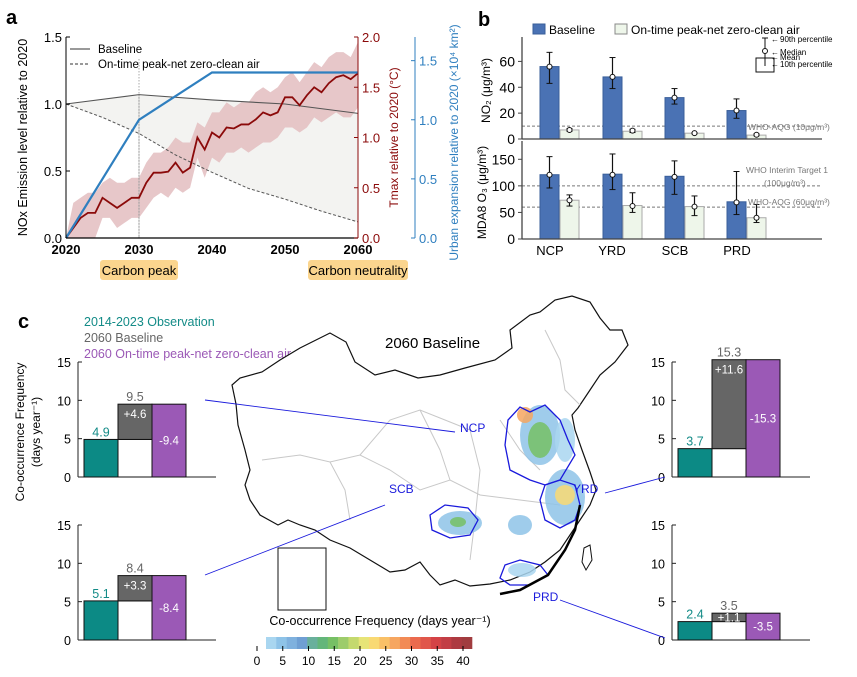 The image size is (857, 677). Describe the element at coordinates (658, 564) in the screenshot. I see `y-tick-label: 10` at that location.